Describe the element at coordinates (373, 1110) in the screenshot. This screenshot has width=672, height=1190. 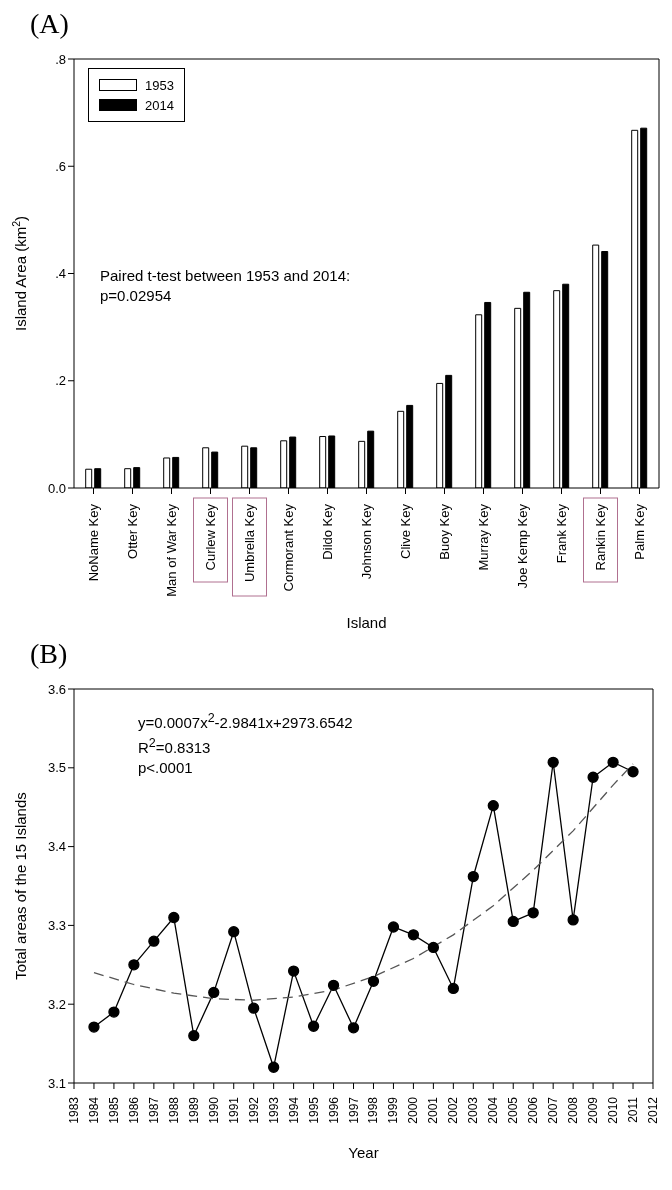
I see `x-tick-label: 1998` at that location.